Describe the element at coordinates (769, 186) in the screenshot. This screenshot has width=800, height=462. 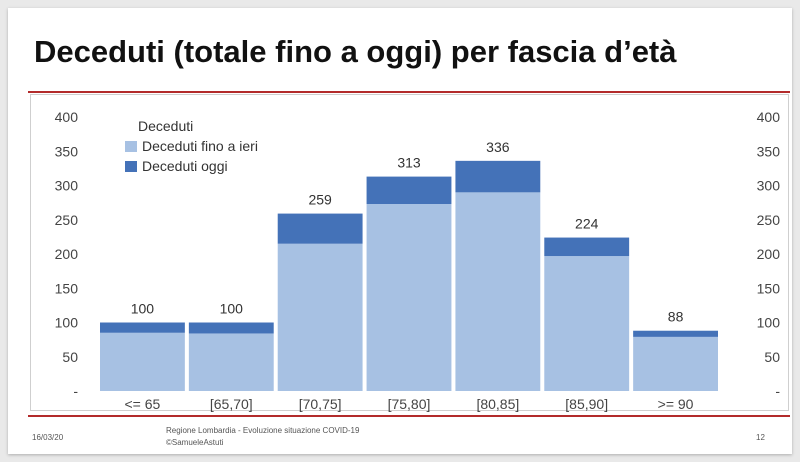
I see `y-tick-label-right: 300` at that location.